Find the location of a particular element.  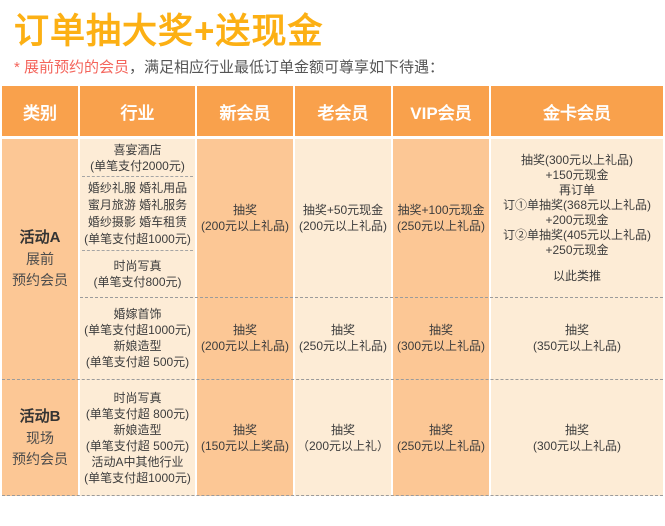

dashed-divider-a-upper-lower is located at coordinates (371, 297).